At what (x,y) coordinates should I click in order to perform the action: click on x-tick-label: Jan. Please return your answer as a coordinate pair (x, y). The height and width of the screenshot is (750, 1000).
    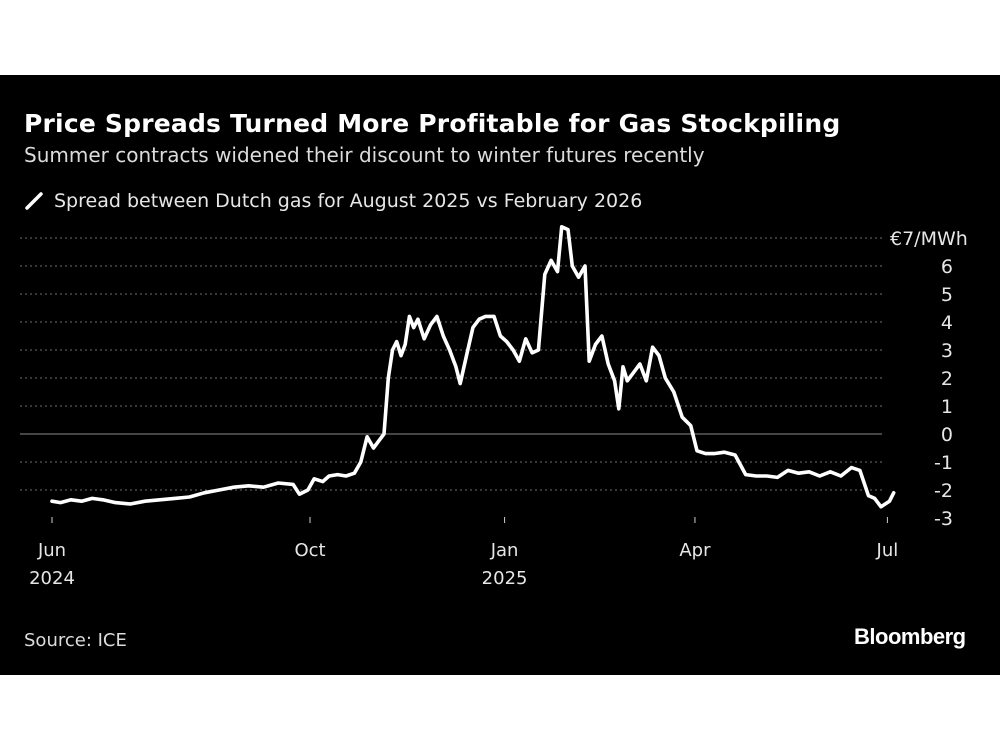
    Looking at the image, I should click on (504, 550).